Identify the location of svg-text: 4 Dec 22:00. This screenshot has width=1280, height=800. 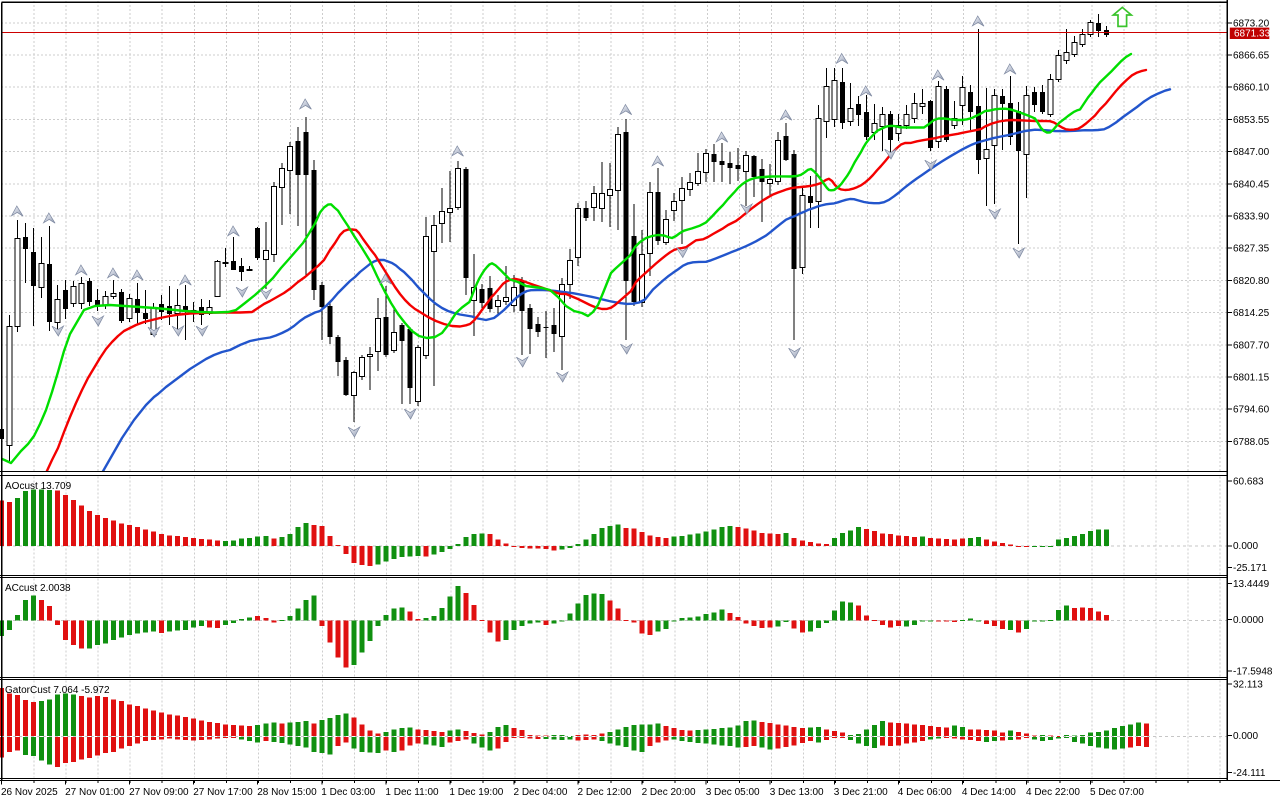
(1053, 792).